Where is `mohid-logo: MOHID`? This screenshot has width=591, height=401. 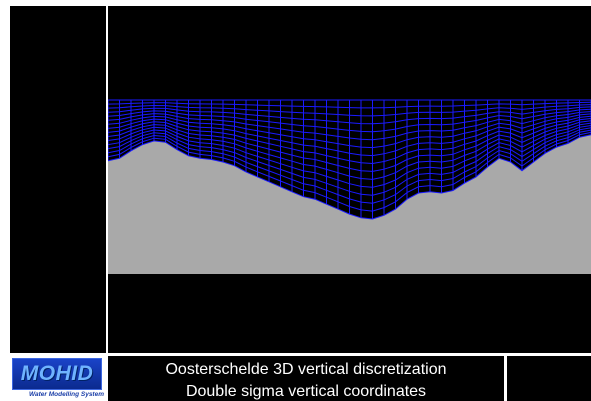 mohid-logo: MOHID is located at coordinates (57, 374).